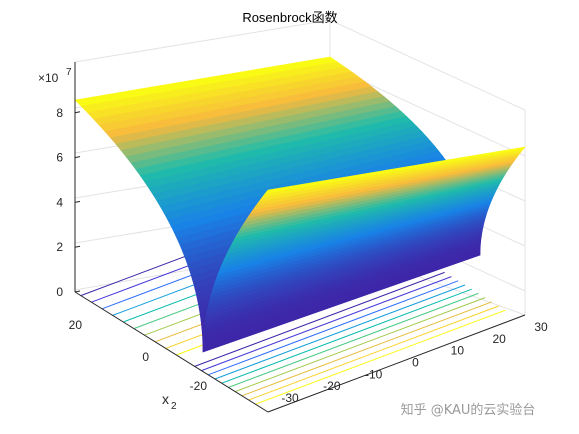  What do you see at coordinates (468, 410) in the screenshot?
I see `watermark: 知乎 @KAU的云实验台` at bounding box center [468, 410].